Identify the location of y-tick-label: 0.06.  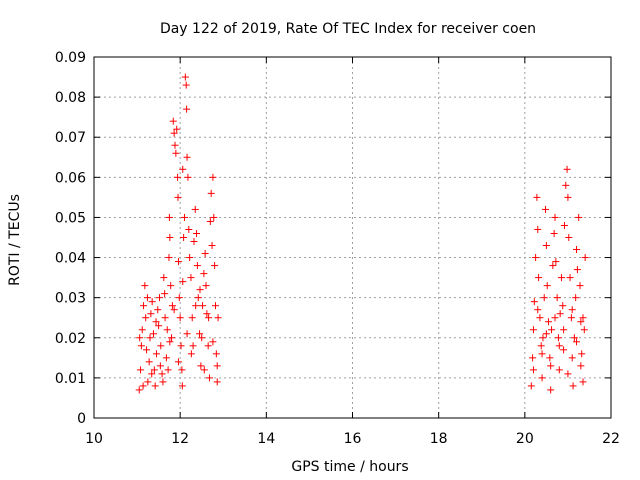
(70, 178).